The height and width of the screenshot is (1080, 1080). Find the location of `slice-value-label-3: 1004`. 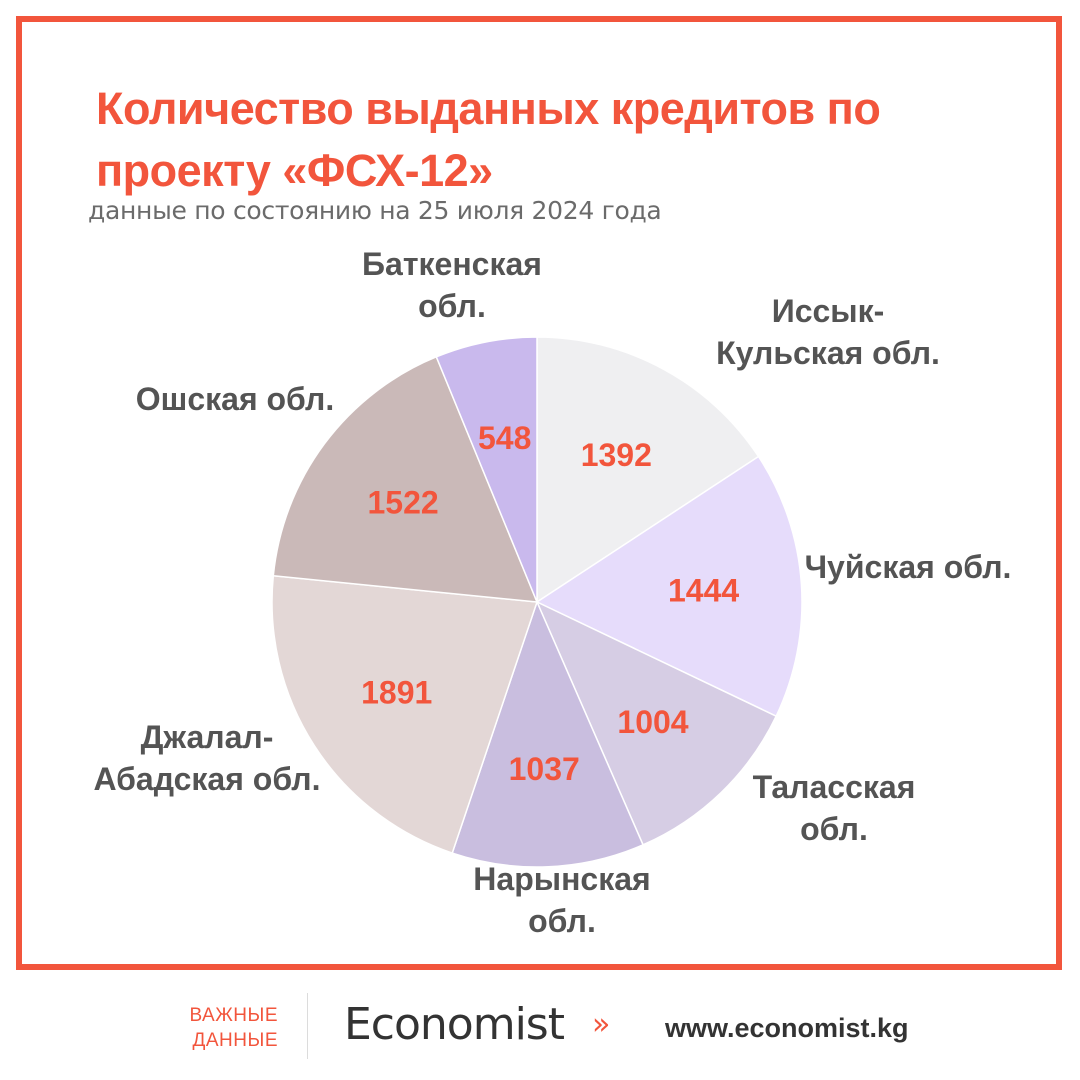

slice-value-label-3: 1004 is located at coordinates (652, 722).